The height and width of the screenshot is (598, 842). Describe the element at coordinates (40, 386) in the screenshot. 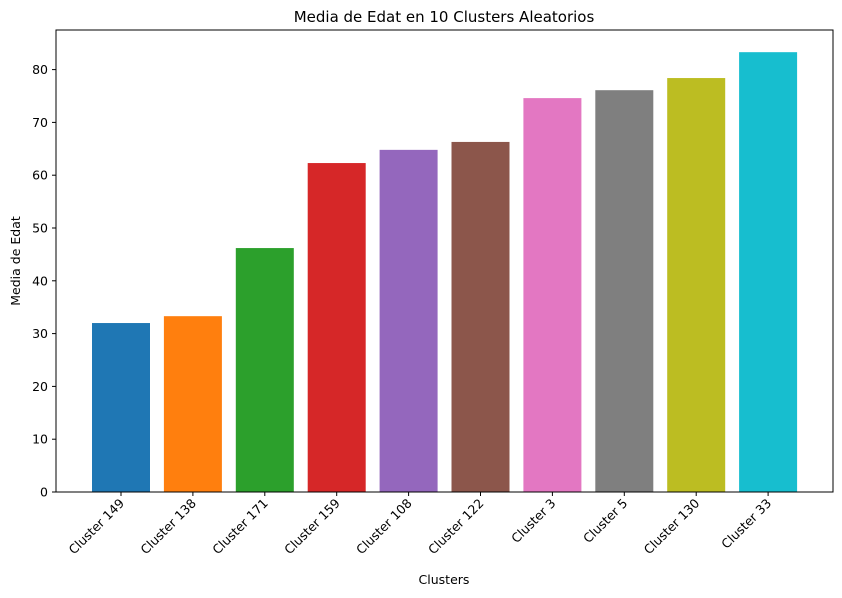

I see `y-tick-label: 20` at that location.